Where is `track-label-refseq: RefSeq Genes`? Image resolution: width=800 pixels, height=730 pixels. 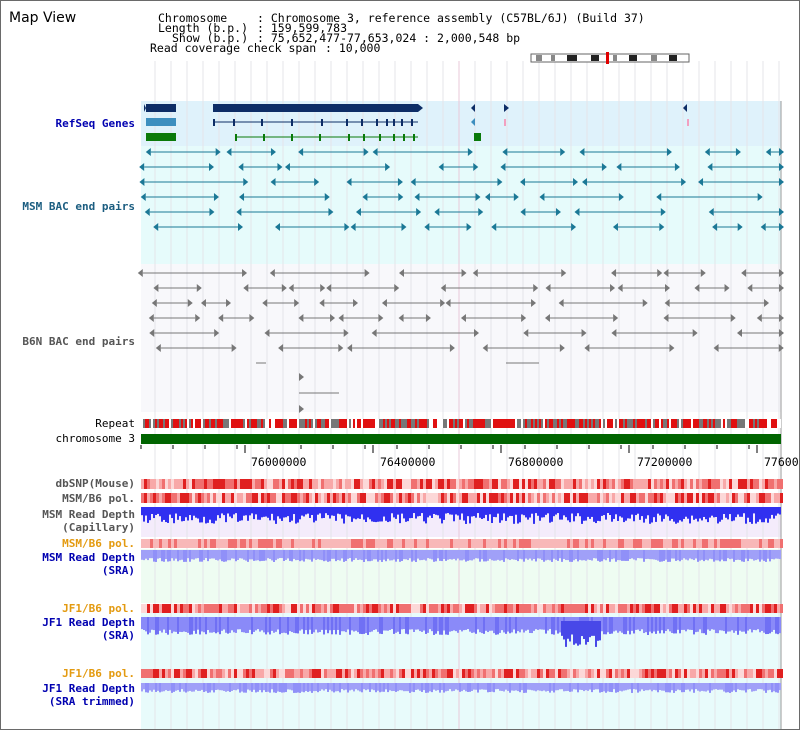
track-label-refseq: RefSeq Genes is located at coordinates (95, 123).